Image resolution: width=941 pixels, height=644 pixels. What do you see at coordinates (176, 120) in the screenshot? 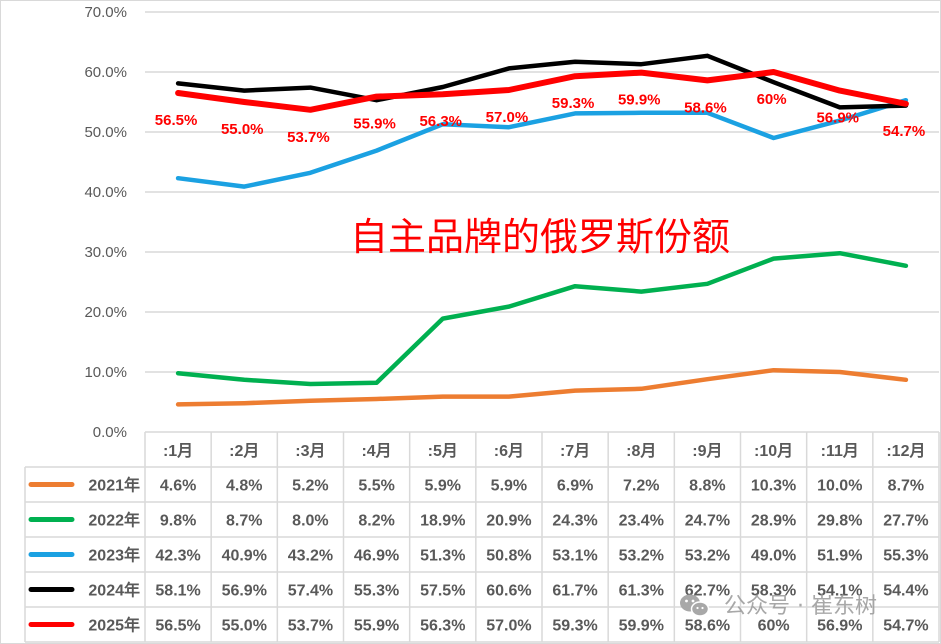
I see `data-label: 56.5%` at bounding box center [176, 120].